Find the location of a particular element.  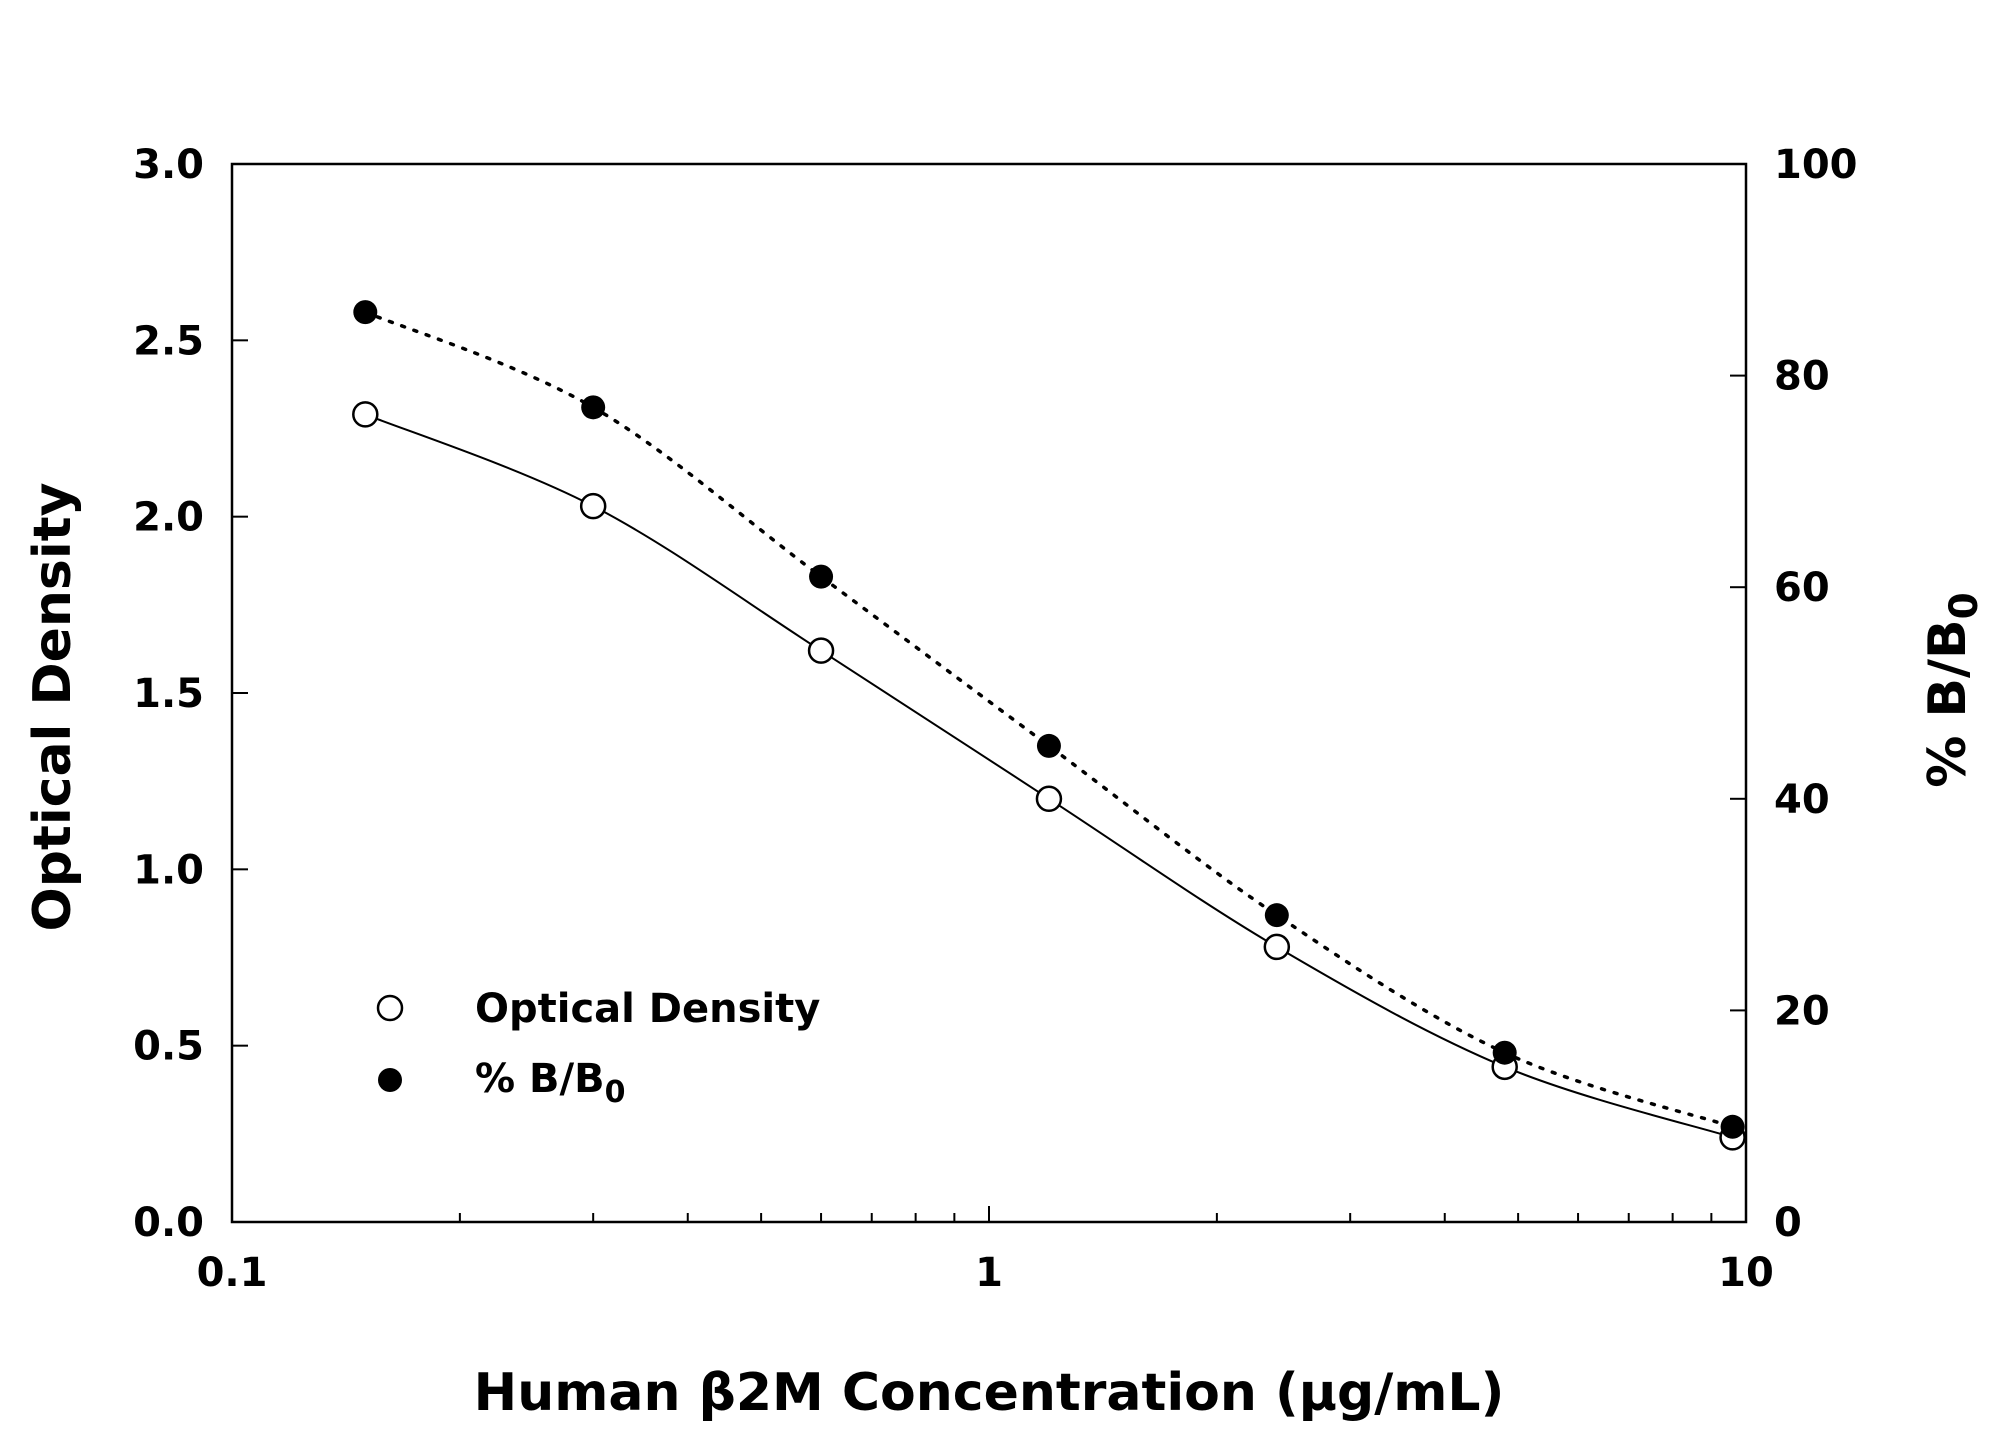

y-right-tick-label: 20 is located at coordinates (1802, 1011).